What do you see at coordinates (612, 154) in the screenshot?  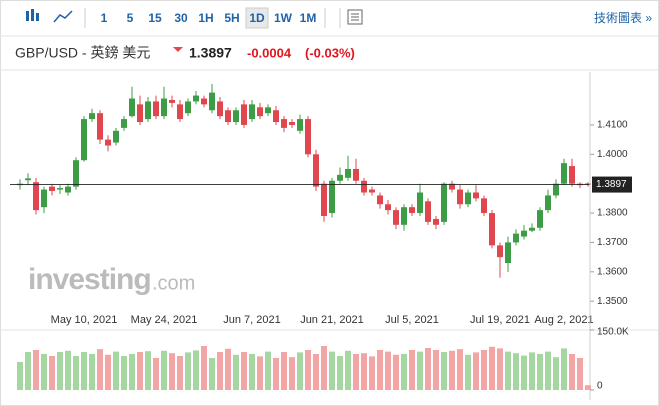 I see `y-tick-label: 1.4000` at bounding box center [612, 154].